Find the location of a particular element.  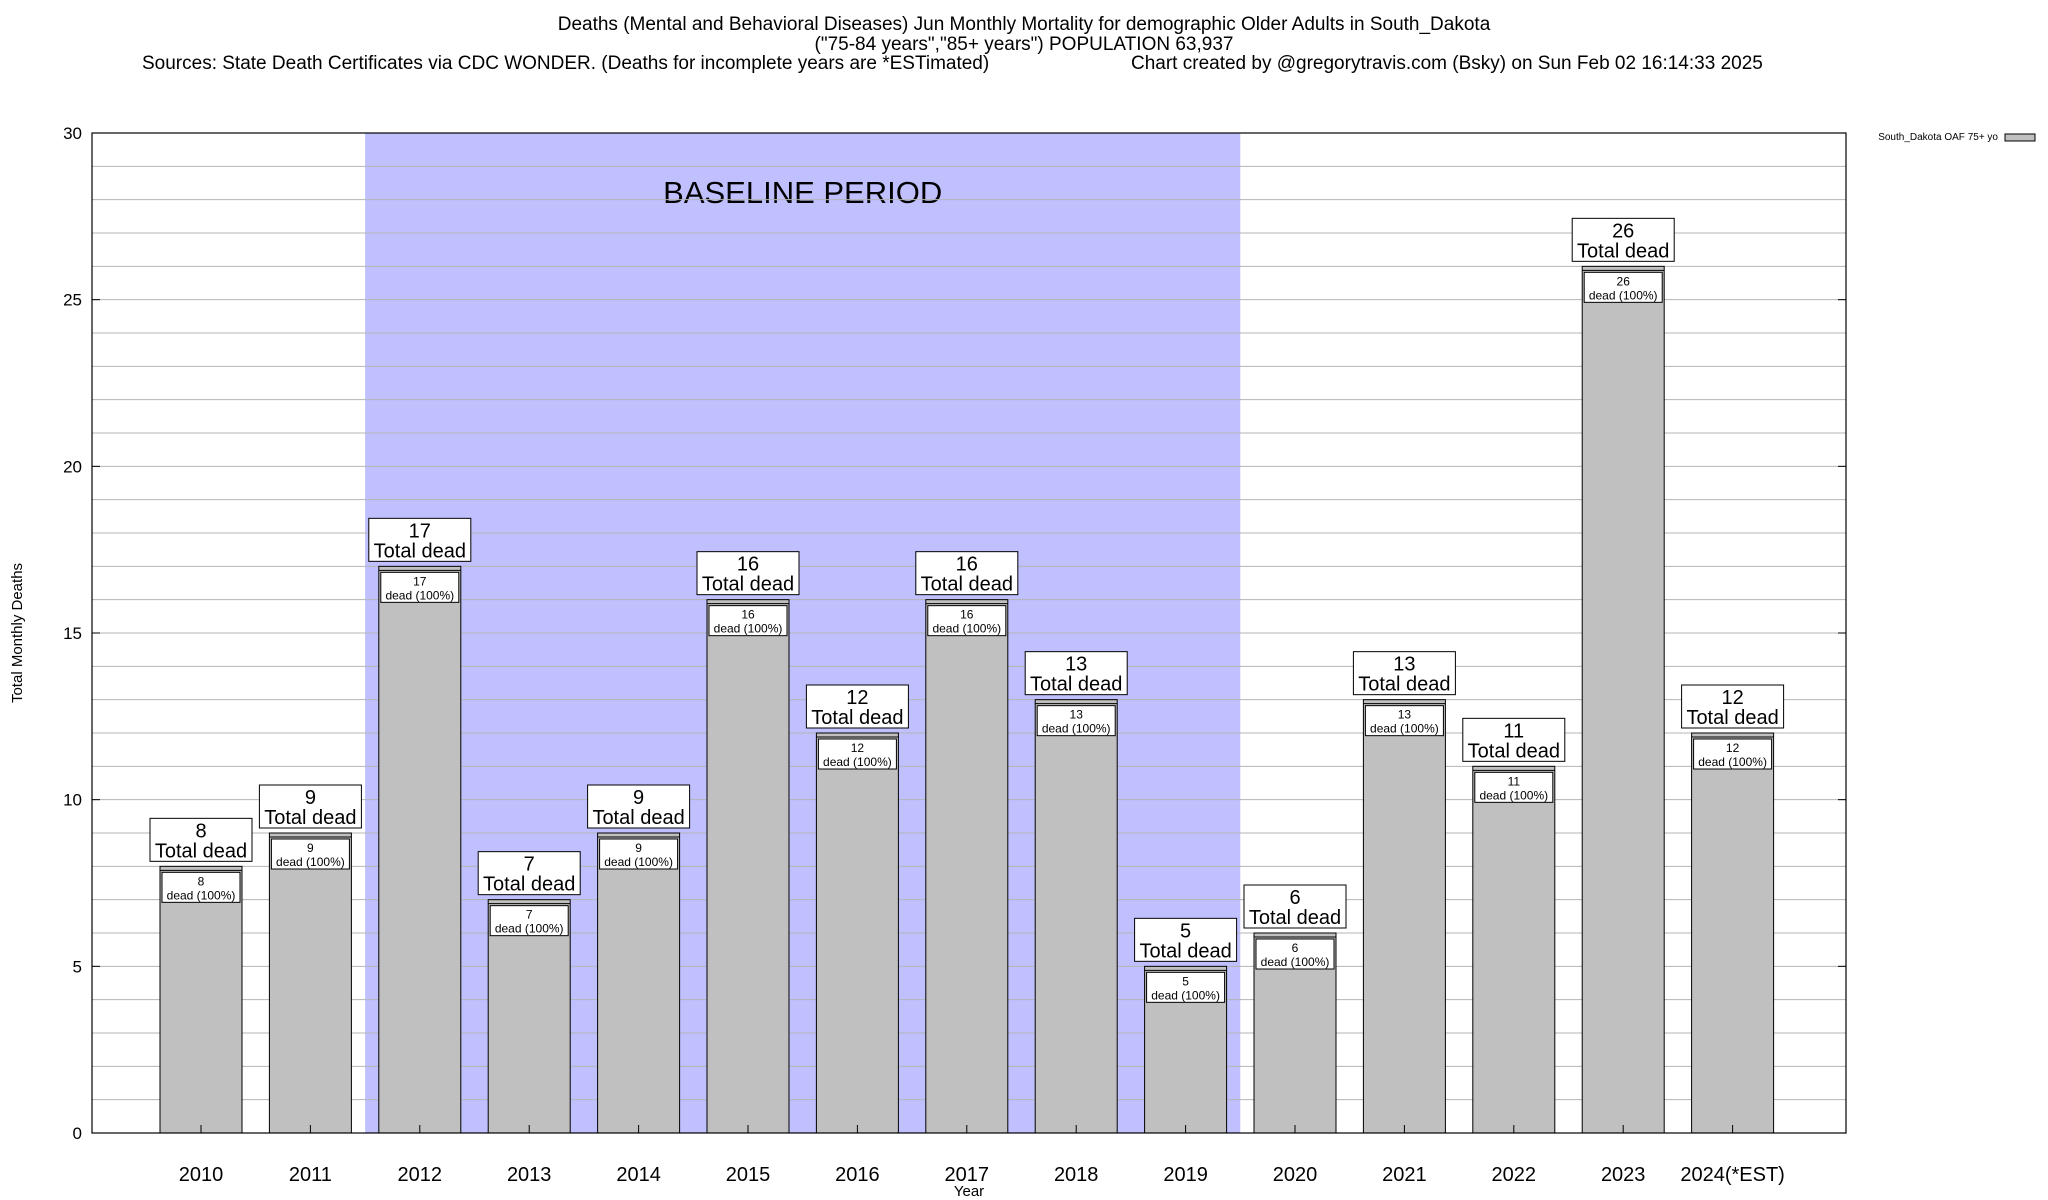

bar-2023 is located at coordinates (1623, 699).